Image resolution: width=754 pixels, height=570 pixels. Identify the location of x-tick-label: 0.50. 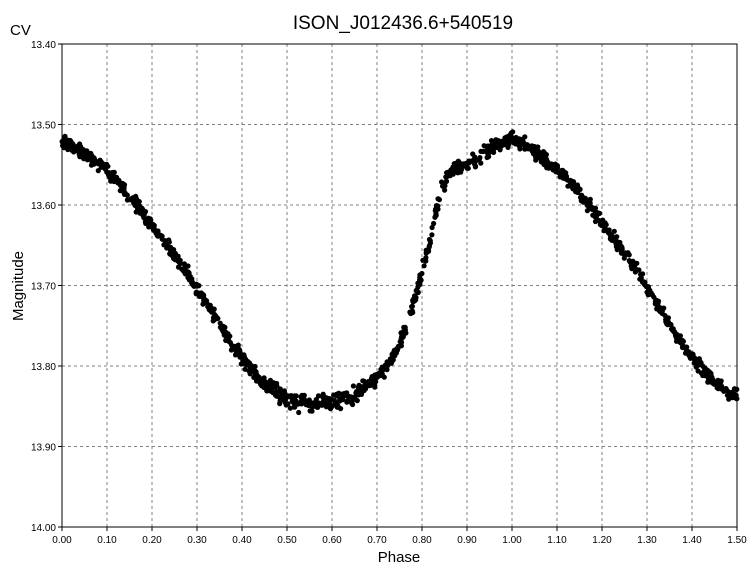
(287, 540).